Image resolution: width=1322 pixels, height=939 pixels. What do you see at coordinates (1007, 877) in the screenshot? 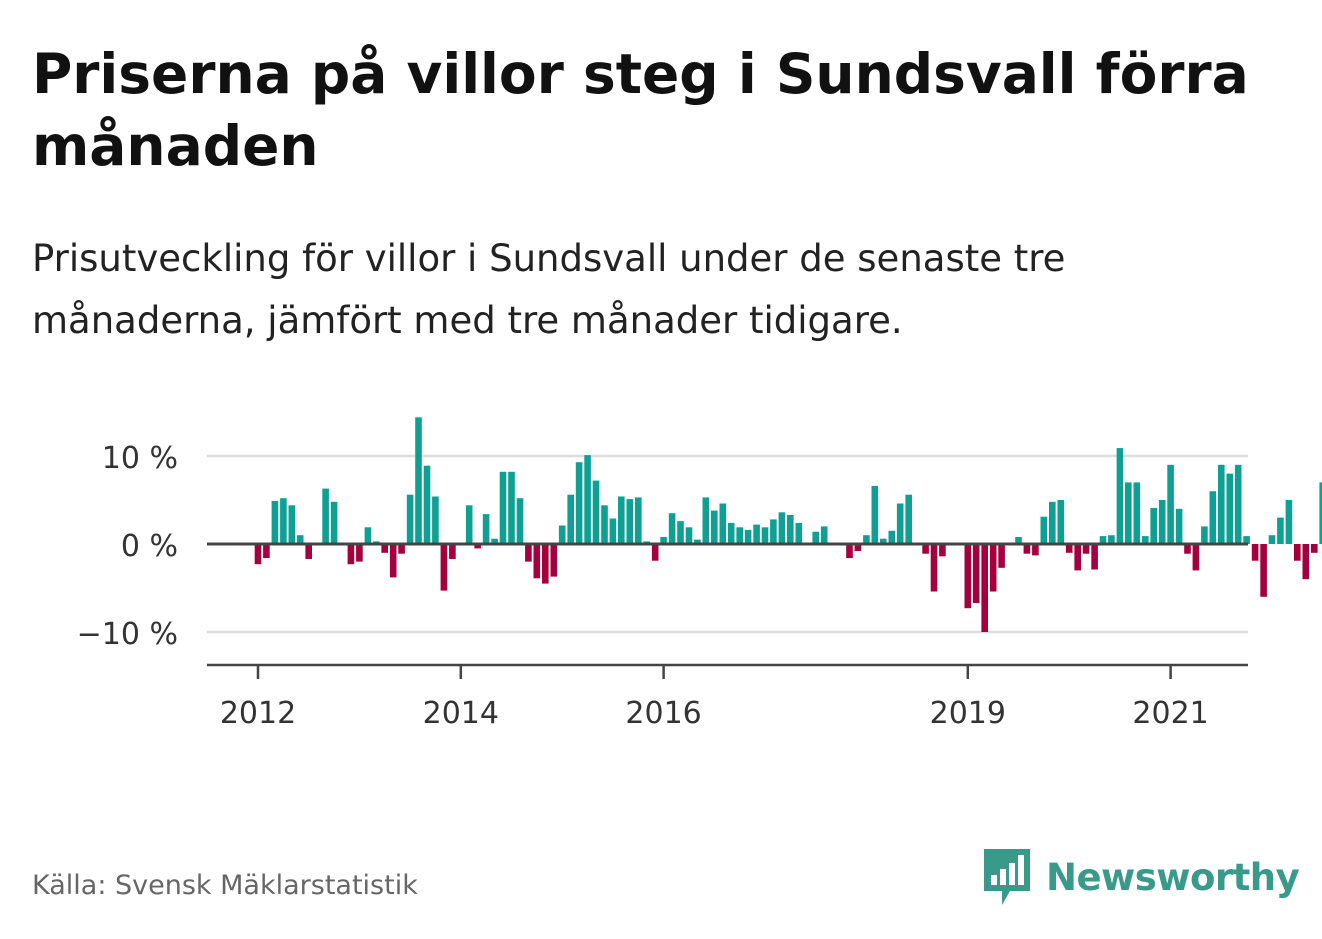
I see `newsworthy-logo-icon` at bounding box center [1007, 877].